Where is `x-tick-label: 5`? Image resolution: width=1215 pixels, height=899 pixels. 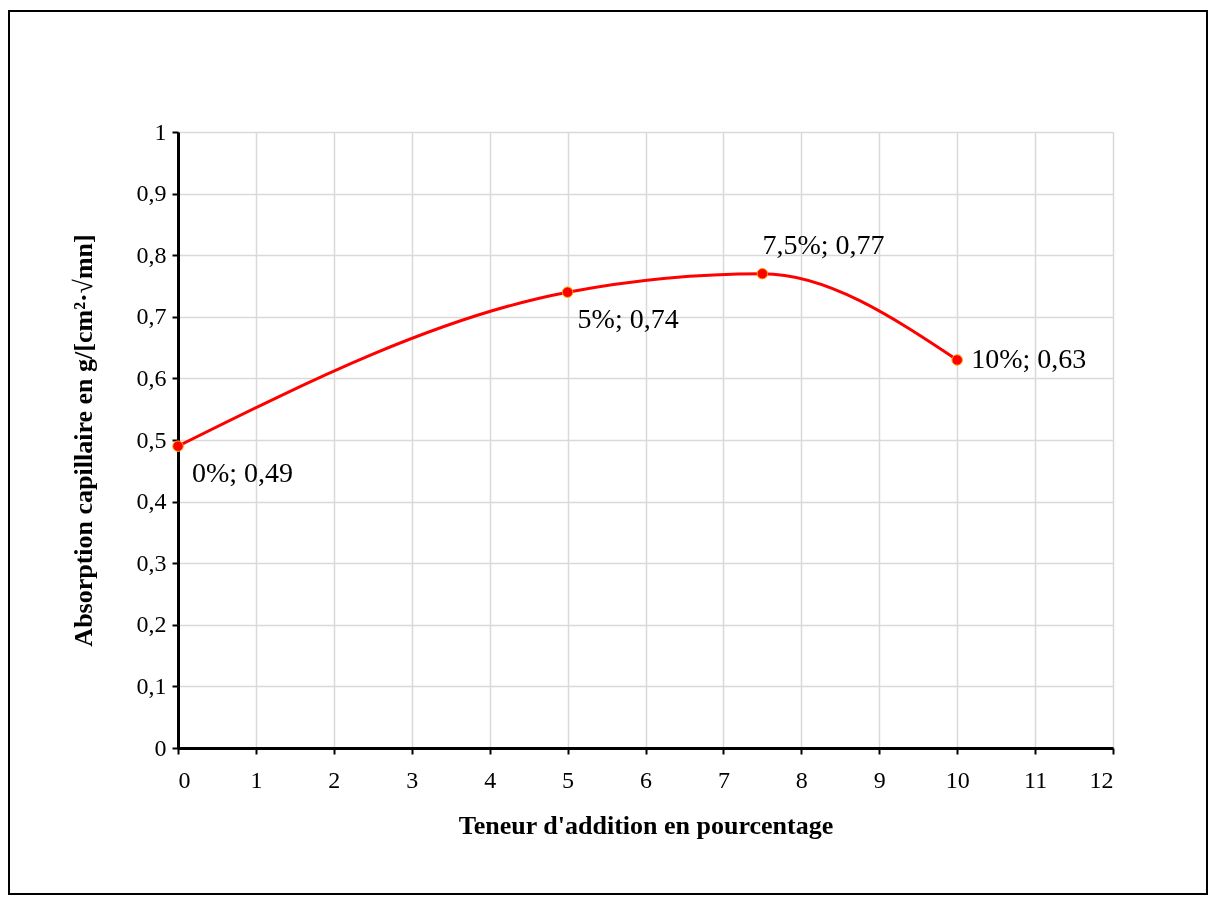 x-tick-label: 5 is located at coordinates (568, 779).